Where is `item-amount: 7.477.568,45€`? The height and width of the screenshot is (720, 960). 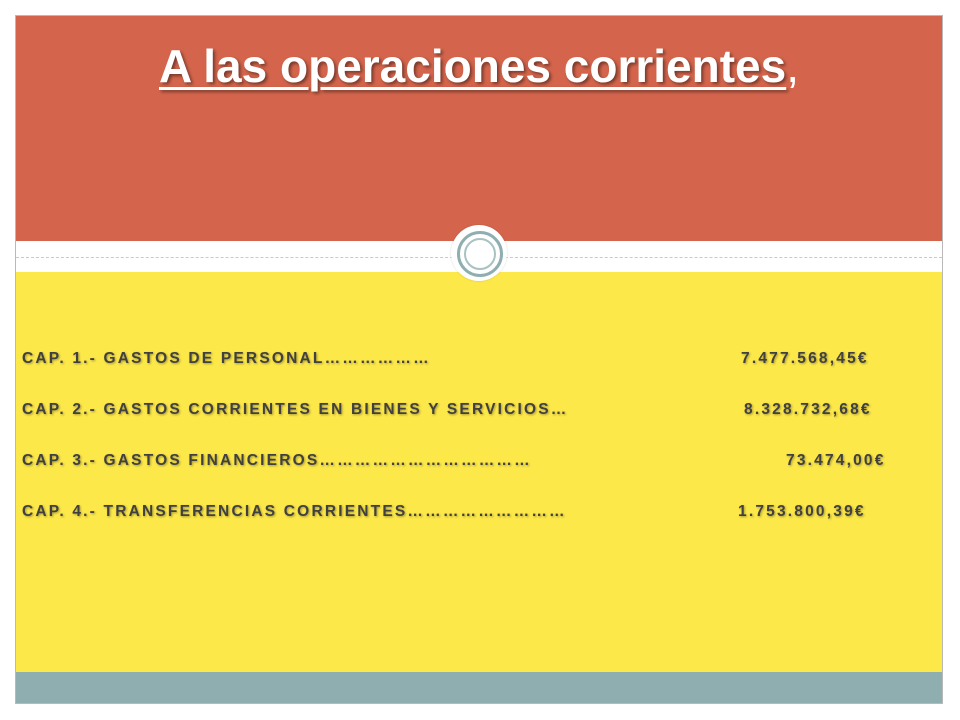
item-amount: 7.477.568,45€ is located at coordinates (805, 358).